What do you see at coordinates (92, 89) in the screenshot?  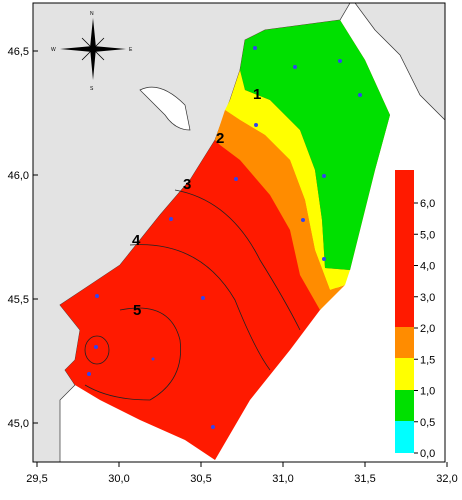 I see `compass-label: S` at bounding box center [92, 89].